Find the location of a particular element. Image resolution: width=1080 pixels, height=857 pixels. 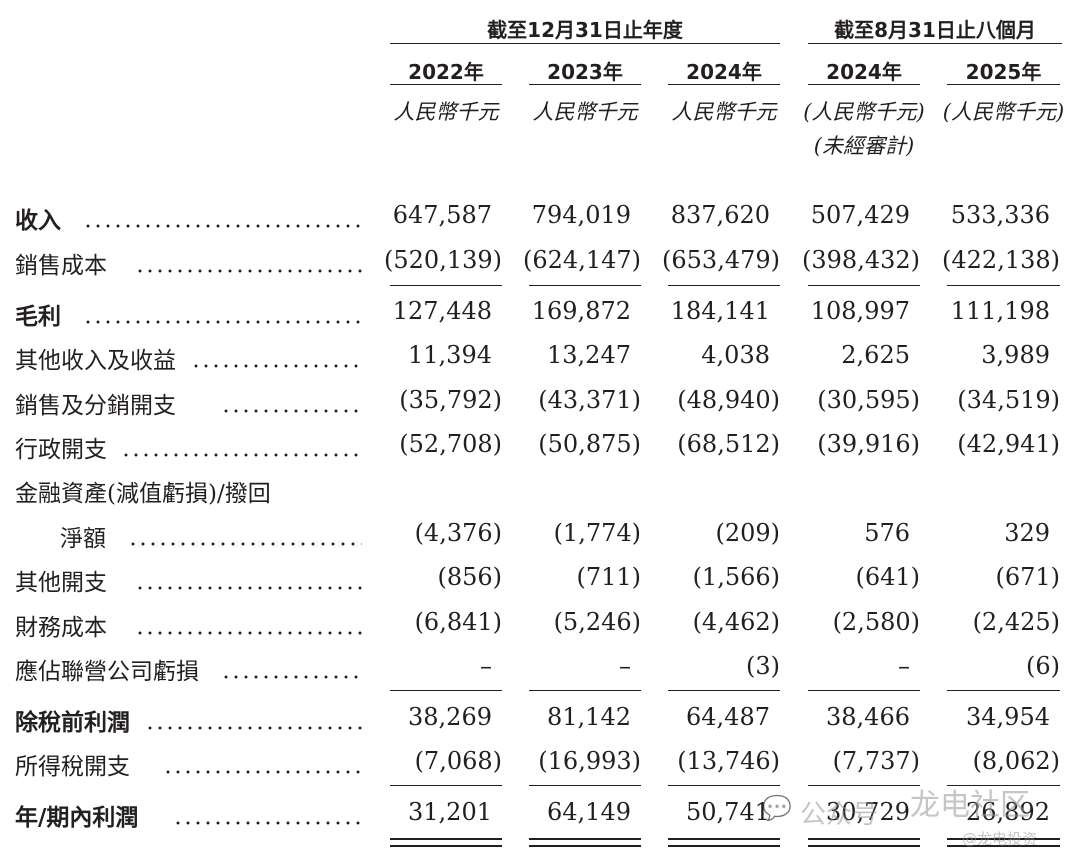

table-cell: (8,062) is located at coordinates (1016, 761).